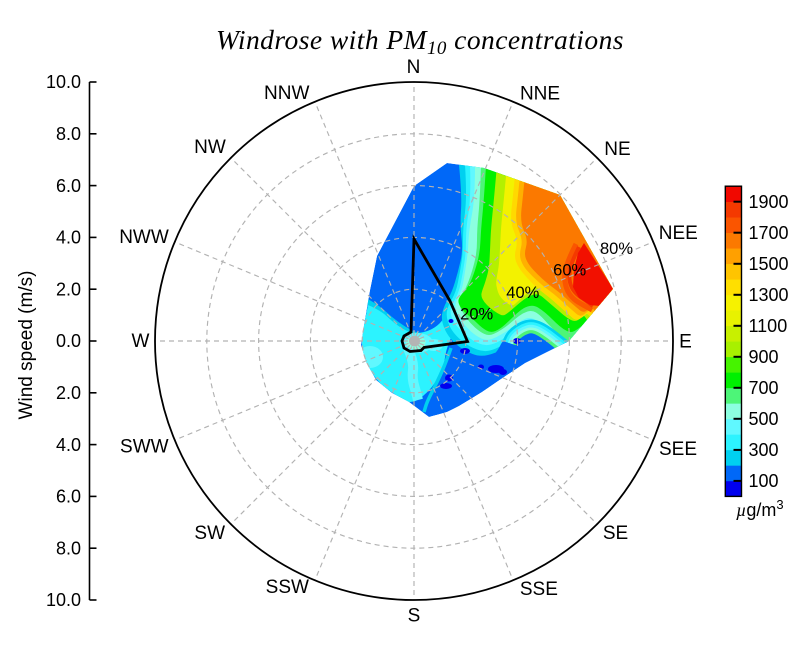  What do you see at coordinates (678, 233) in the screenshot?
I see `svg-text: NEE` at bounding box center [678, 233].